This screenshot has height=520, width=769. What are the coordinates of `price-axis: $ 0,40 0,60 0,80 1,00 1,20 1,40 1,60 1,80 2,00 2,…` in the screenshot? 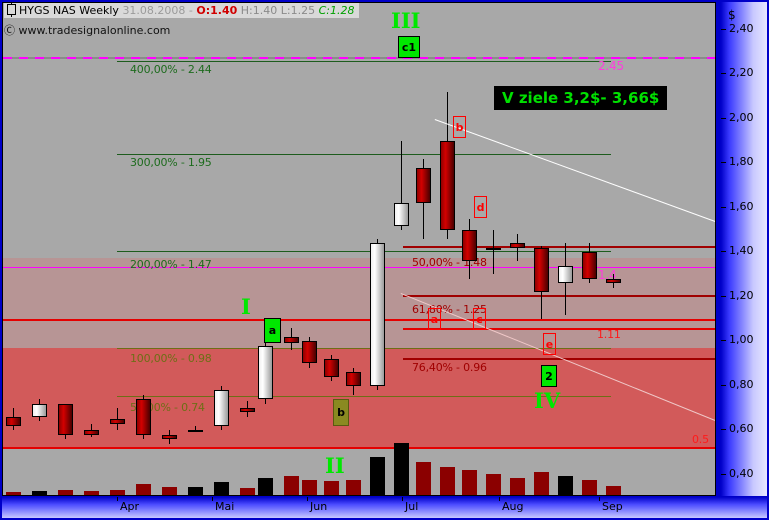 It's located at (744, 249).